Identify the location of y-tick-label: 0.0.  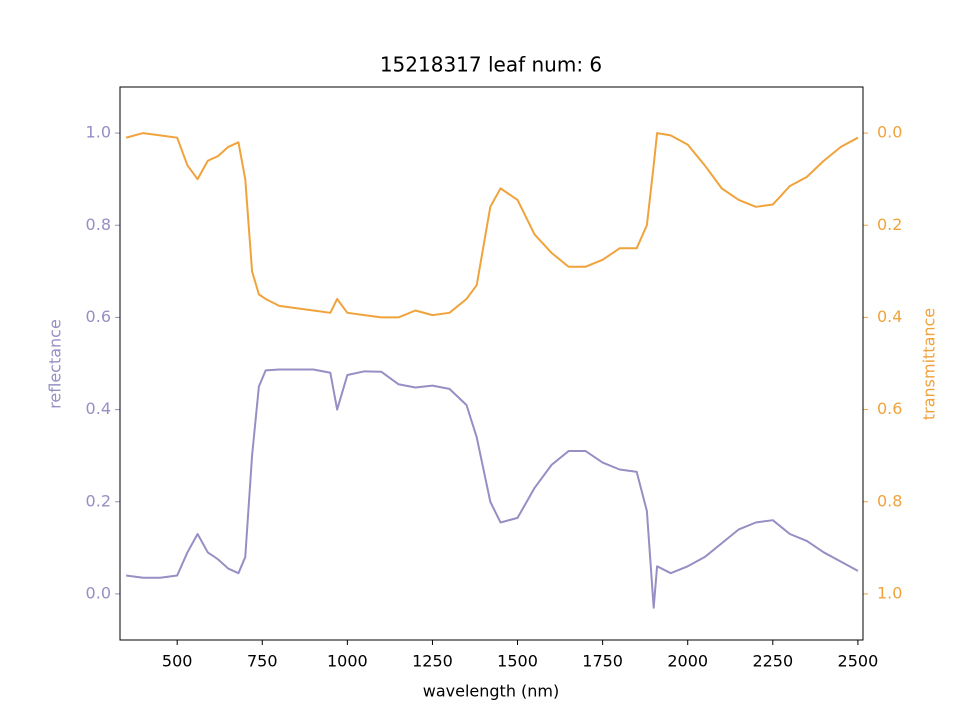
(98, 592).